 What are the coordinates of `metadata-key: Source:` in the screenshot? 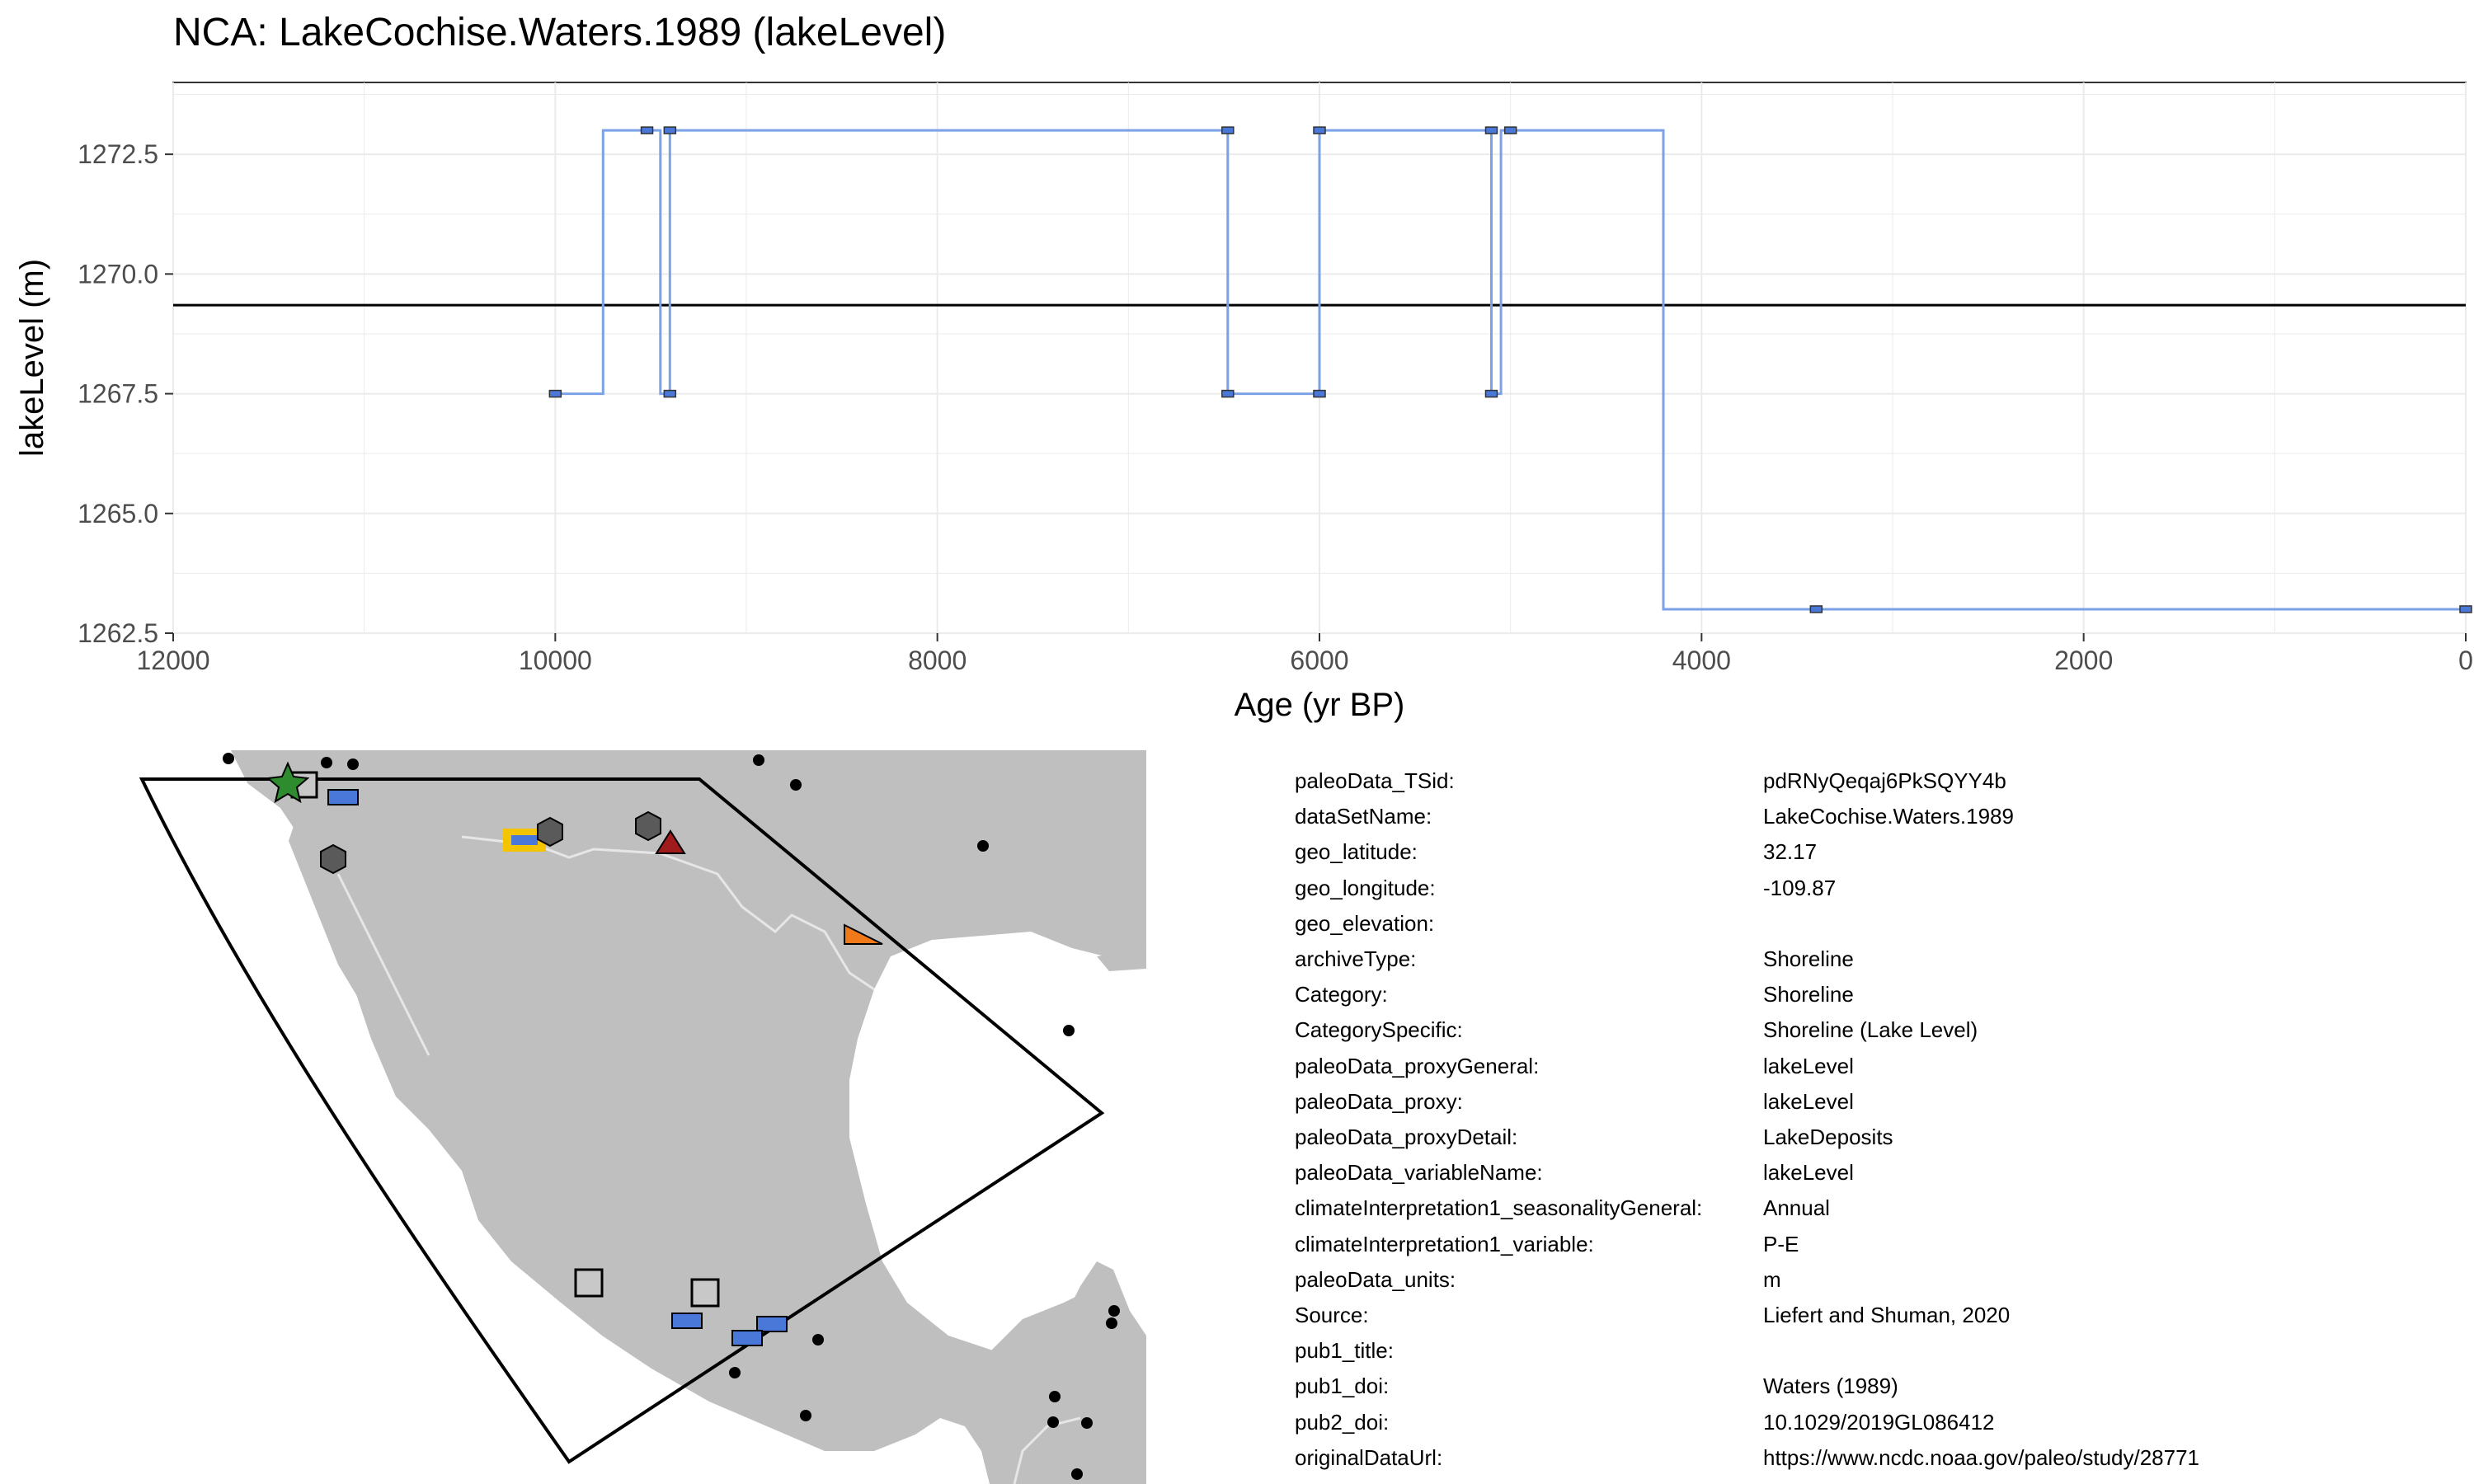 It's located at (1332, 1315).